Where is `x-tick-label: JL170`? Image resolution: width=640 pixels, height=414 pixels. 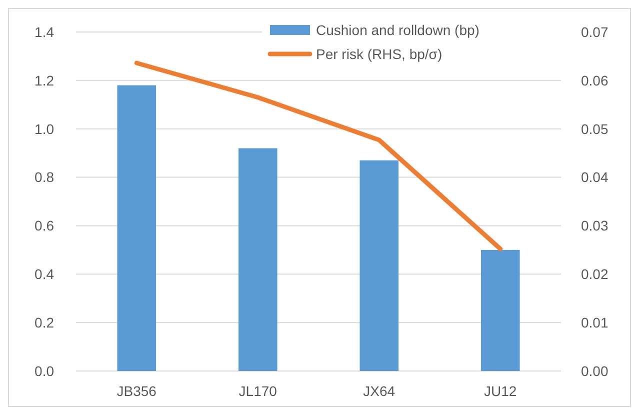
x-tick-label: JL170 is located at coordinates (258, 391).